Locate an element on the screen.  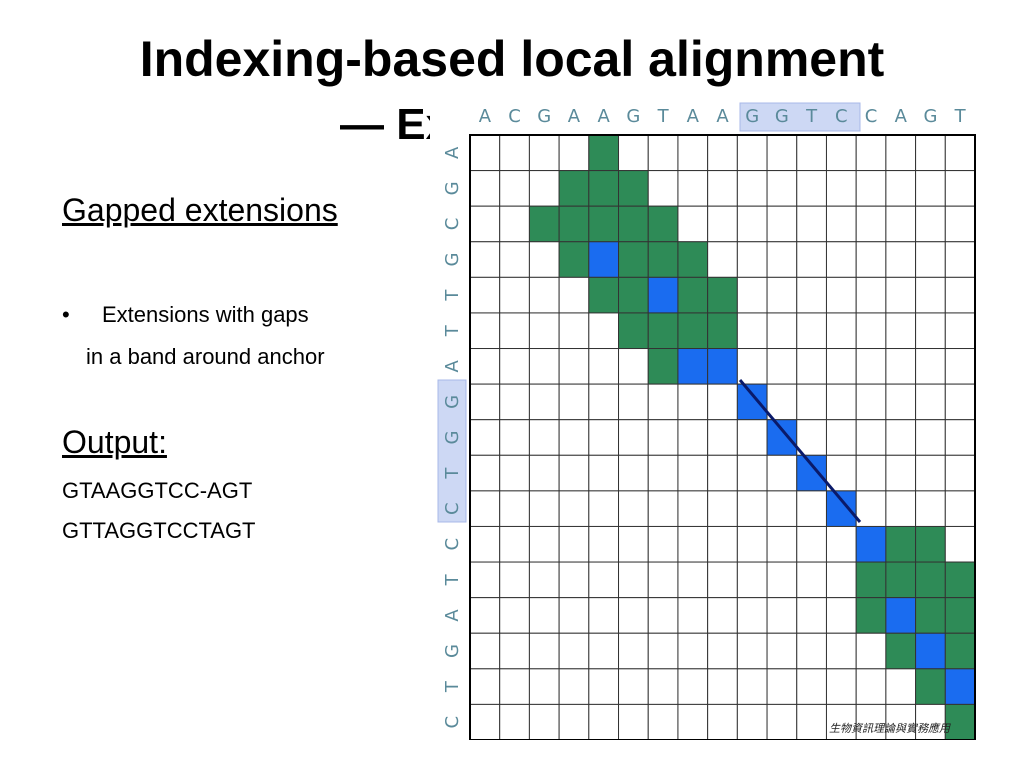
anchor-diagonal is located at coordinates (800, 451).